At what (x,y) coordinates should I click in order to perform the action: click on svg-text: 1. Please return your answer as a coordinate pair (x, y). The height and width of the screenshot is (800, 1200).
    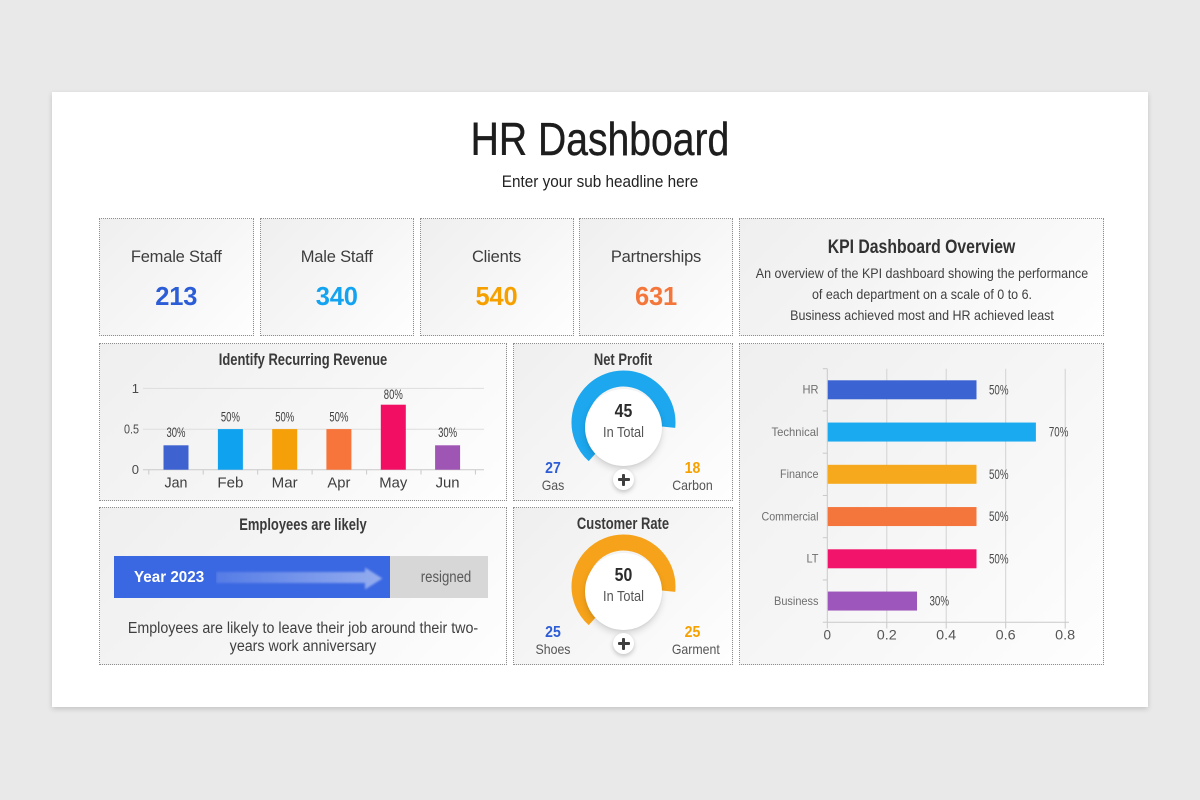
    Looking at the image, I should click on (135, 388).